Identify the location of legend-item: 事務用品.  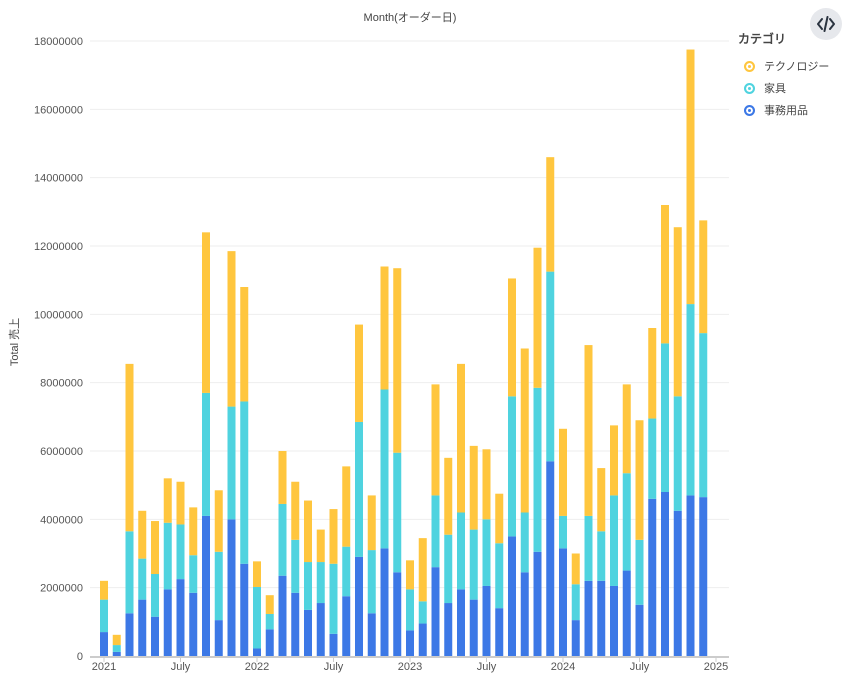
(783, 110).